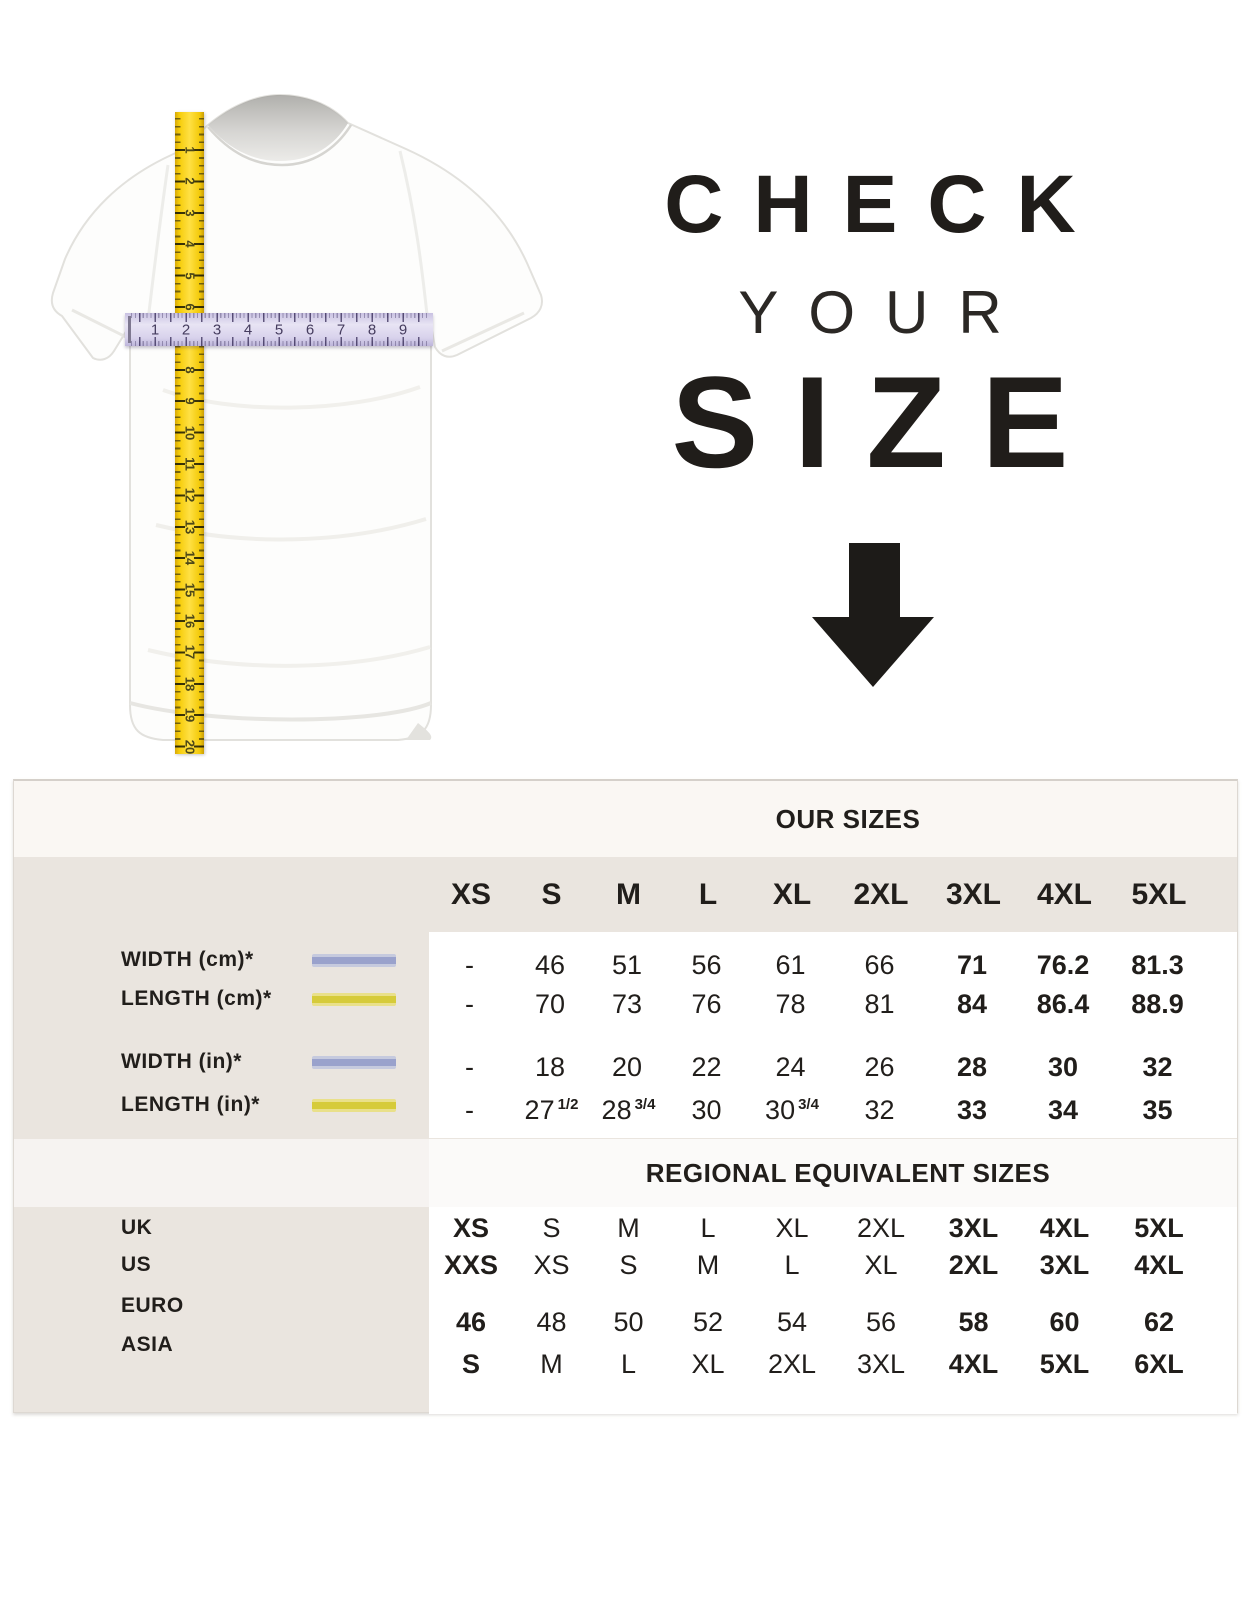  Describe the element at coordinates (848, 1173) in the screenshot. I see `regional-title: REGIONAL EQUIVALENT SIZES` at that location.